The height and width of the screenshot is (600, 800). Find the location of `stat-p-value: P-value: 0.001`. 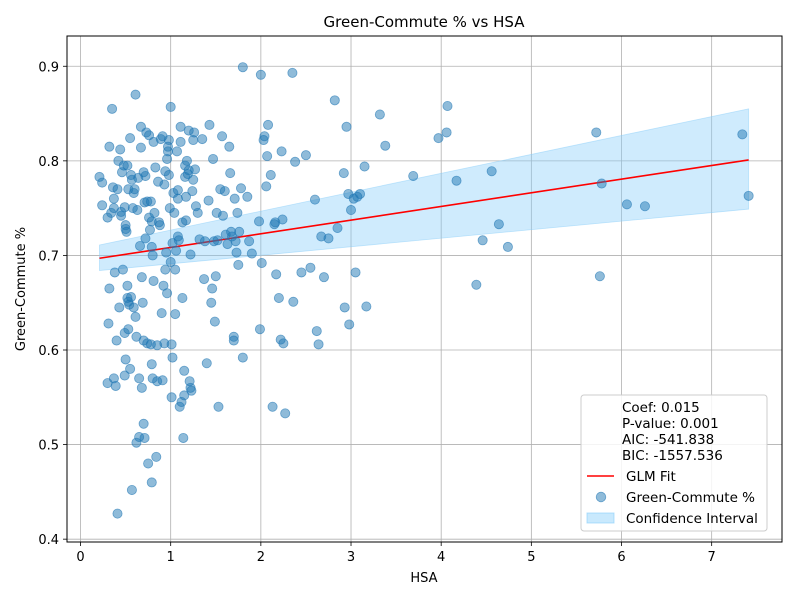

stat-p-value: P-value: 0.001 is located at coordinates (670, 424).